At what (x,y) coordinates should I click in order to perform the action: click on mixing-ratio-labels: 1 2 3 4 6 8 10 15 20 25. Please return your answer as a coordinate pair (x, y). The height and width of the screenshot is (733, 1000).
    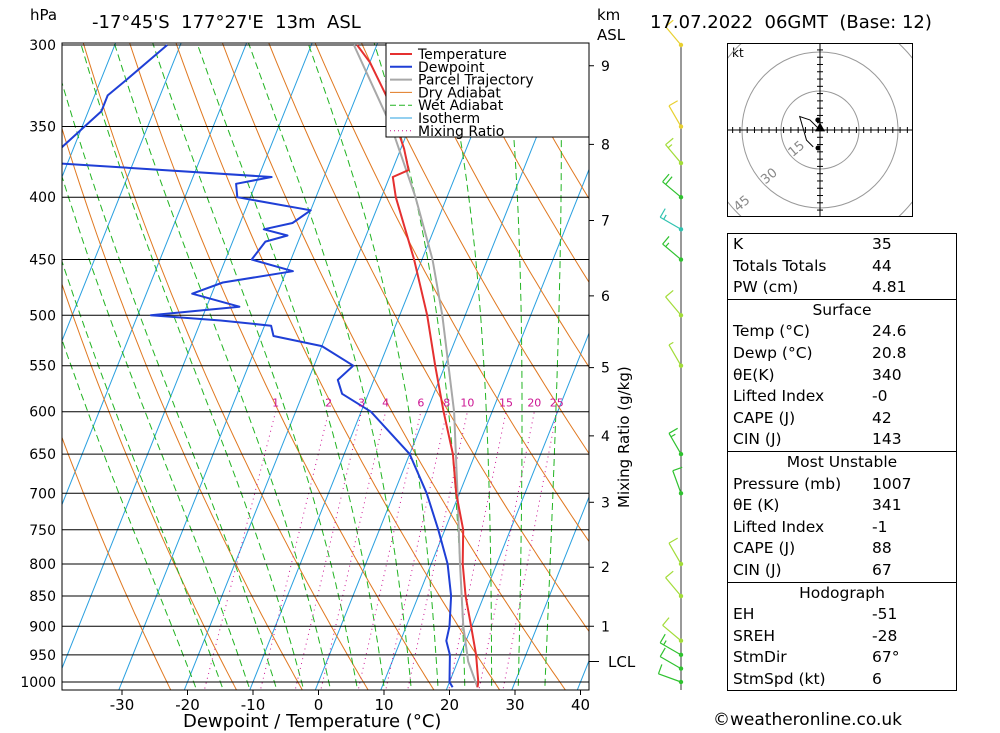
    Looking at the image, I should click on (418, 403).